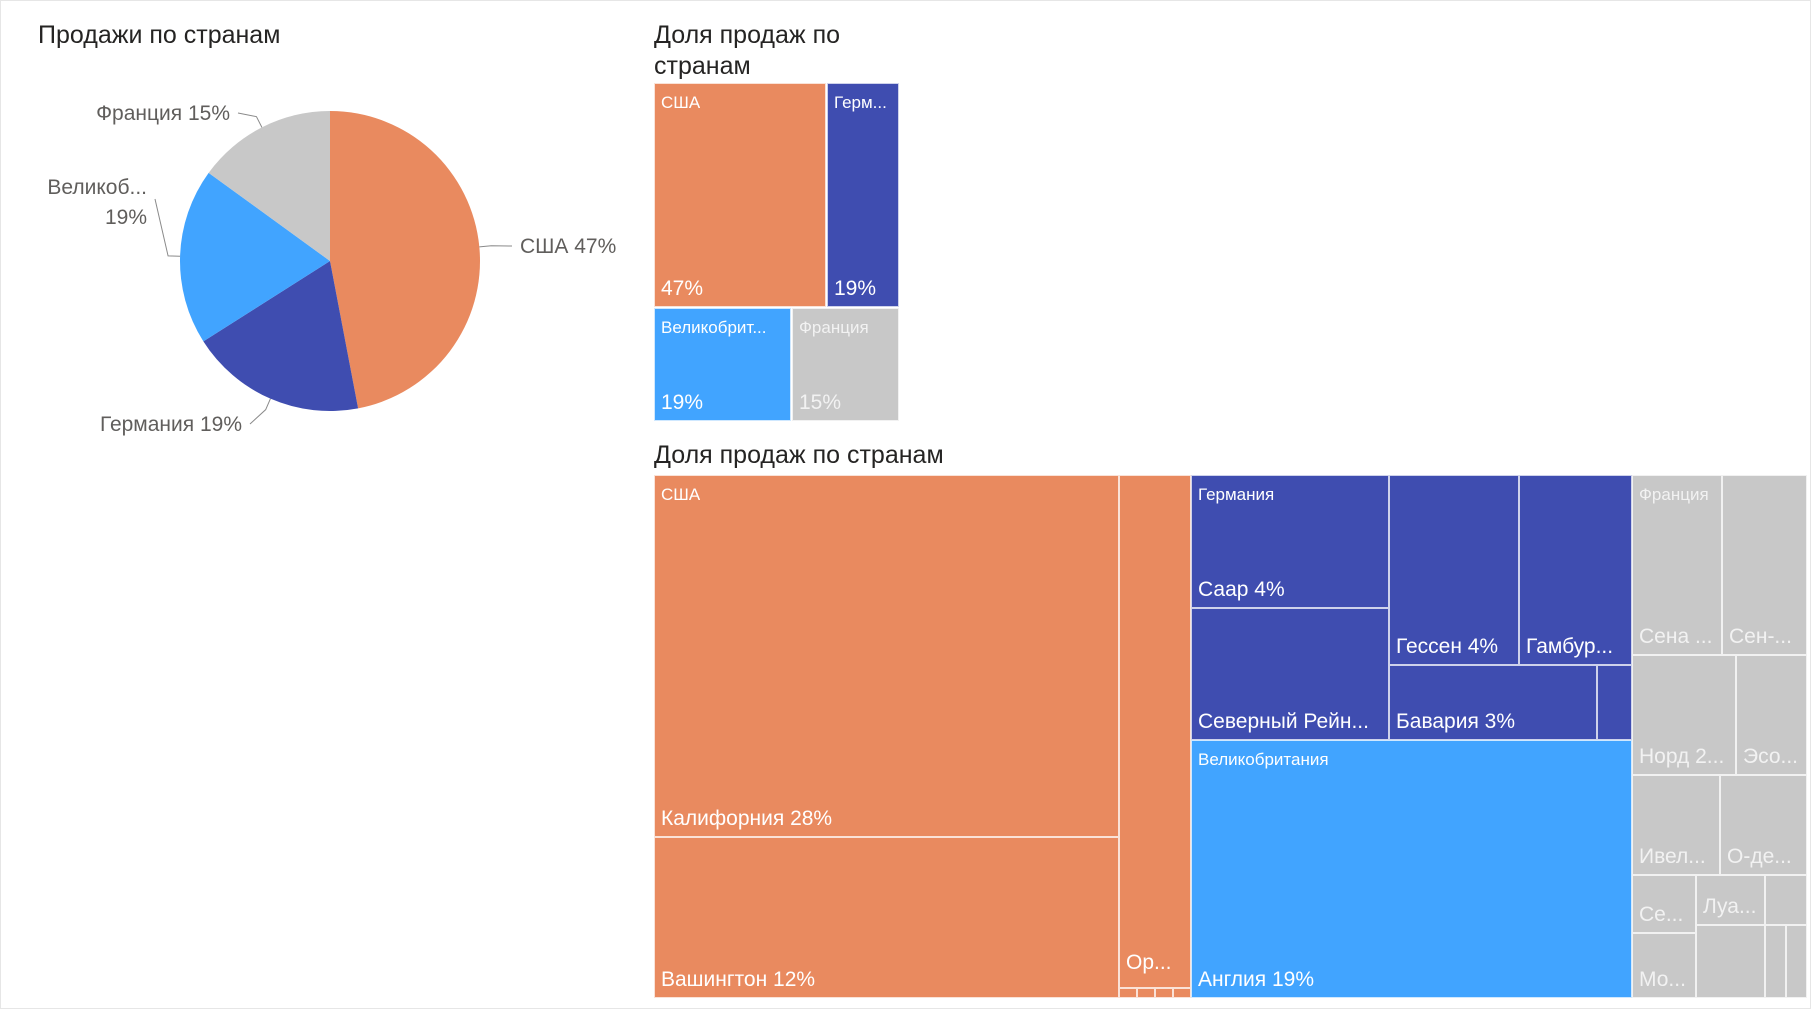 This screenshot has width=1813, height=1011. What do you see at coordinates (163, 113) in the screenshot?
I see `label-france: Франция 15%` at bounding box center [163, 113].